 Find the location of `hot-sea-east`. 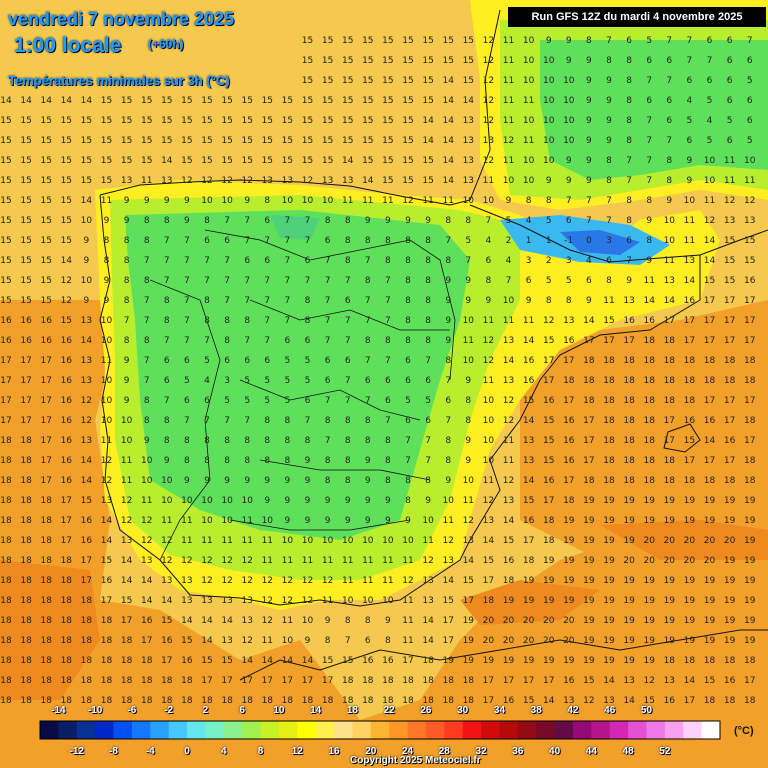

hot-sea-east is located at coordinates (684, 540).